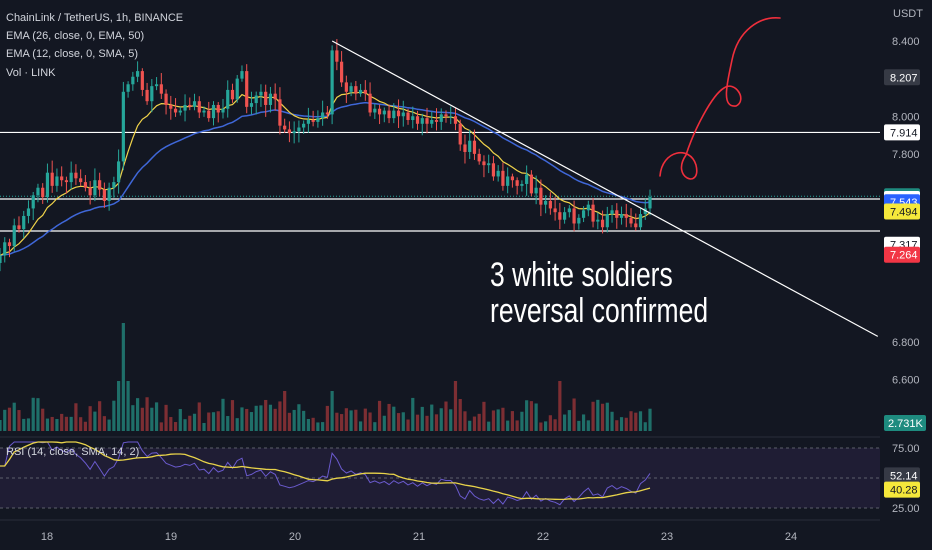  Describe the element at coordinates (31, 73) in the screenshot. I see `volume-legend: Vol · LINK` at that location.